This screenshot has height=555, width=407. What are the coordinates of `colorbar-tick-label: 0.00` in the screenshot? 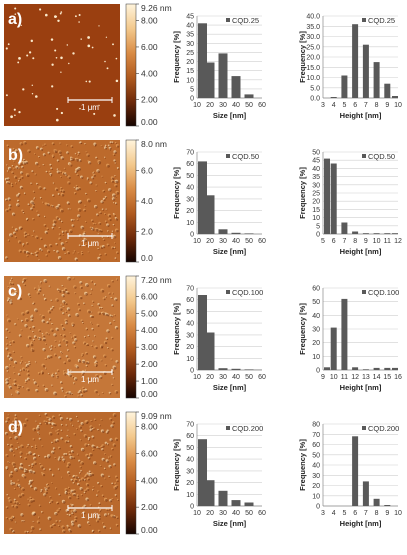 It's located at (149, 394).